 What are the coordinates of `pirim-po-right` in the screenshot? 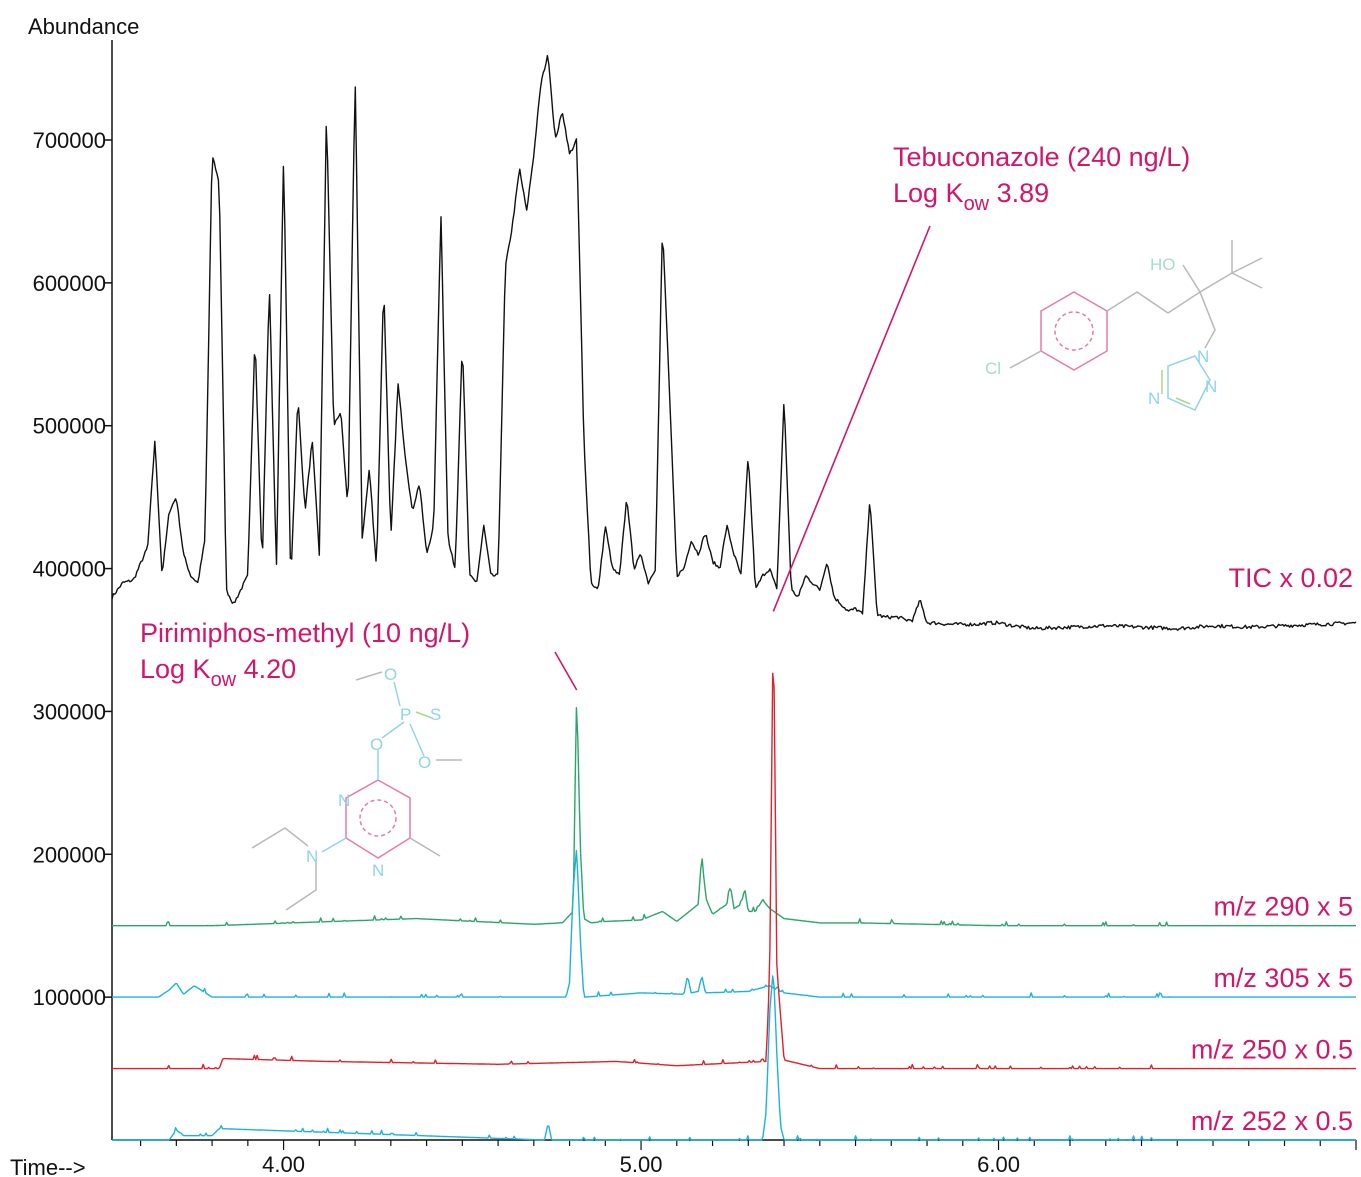 It's located at (417, 740).